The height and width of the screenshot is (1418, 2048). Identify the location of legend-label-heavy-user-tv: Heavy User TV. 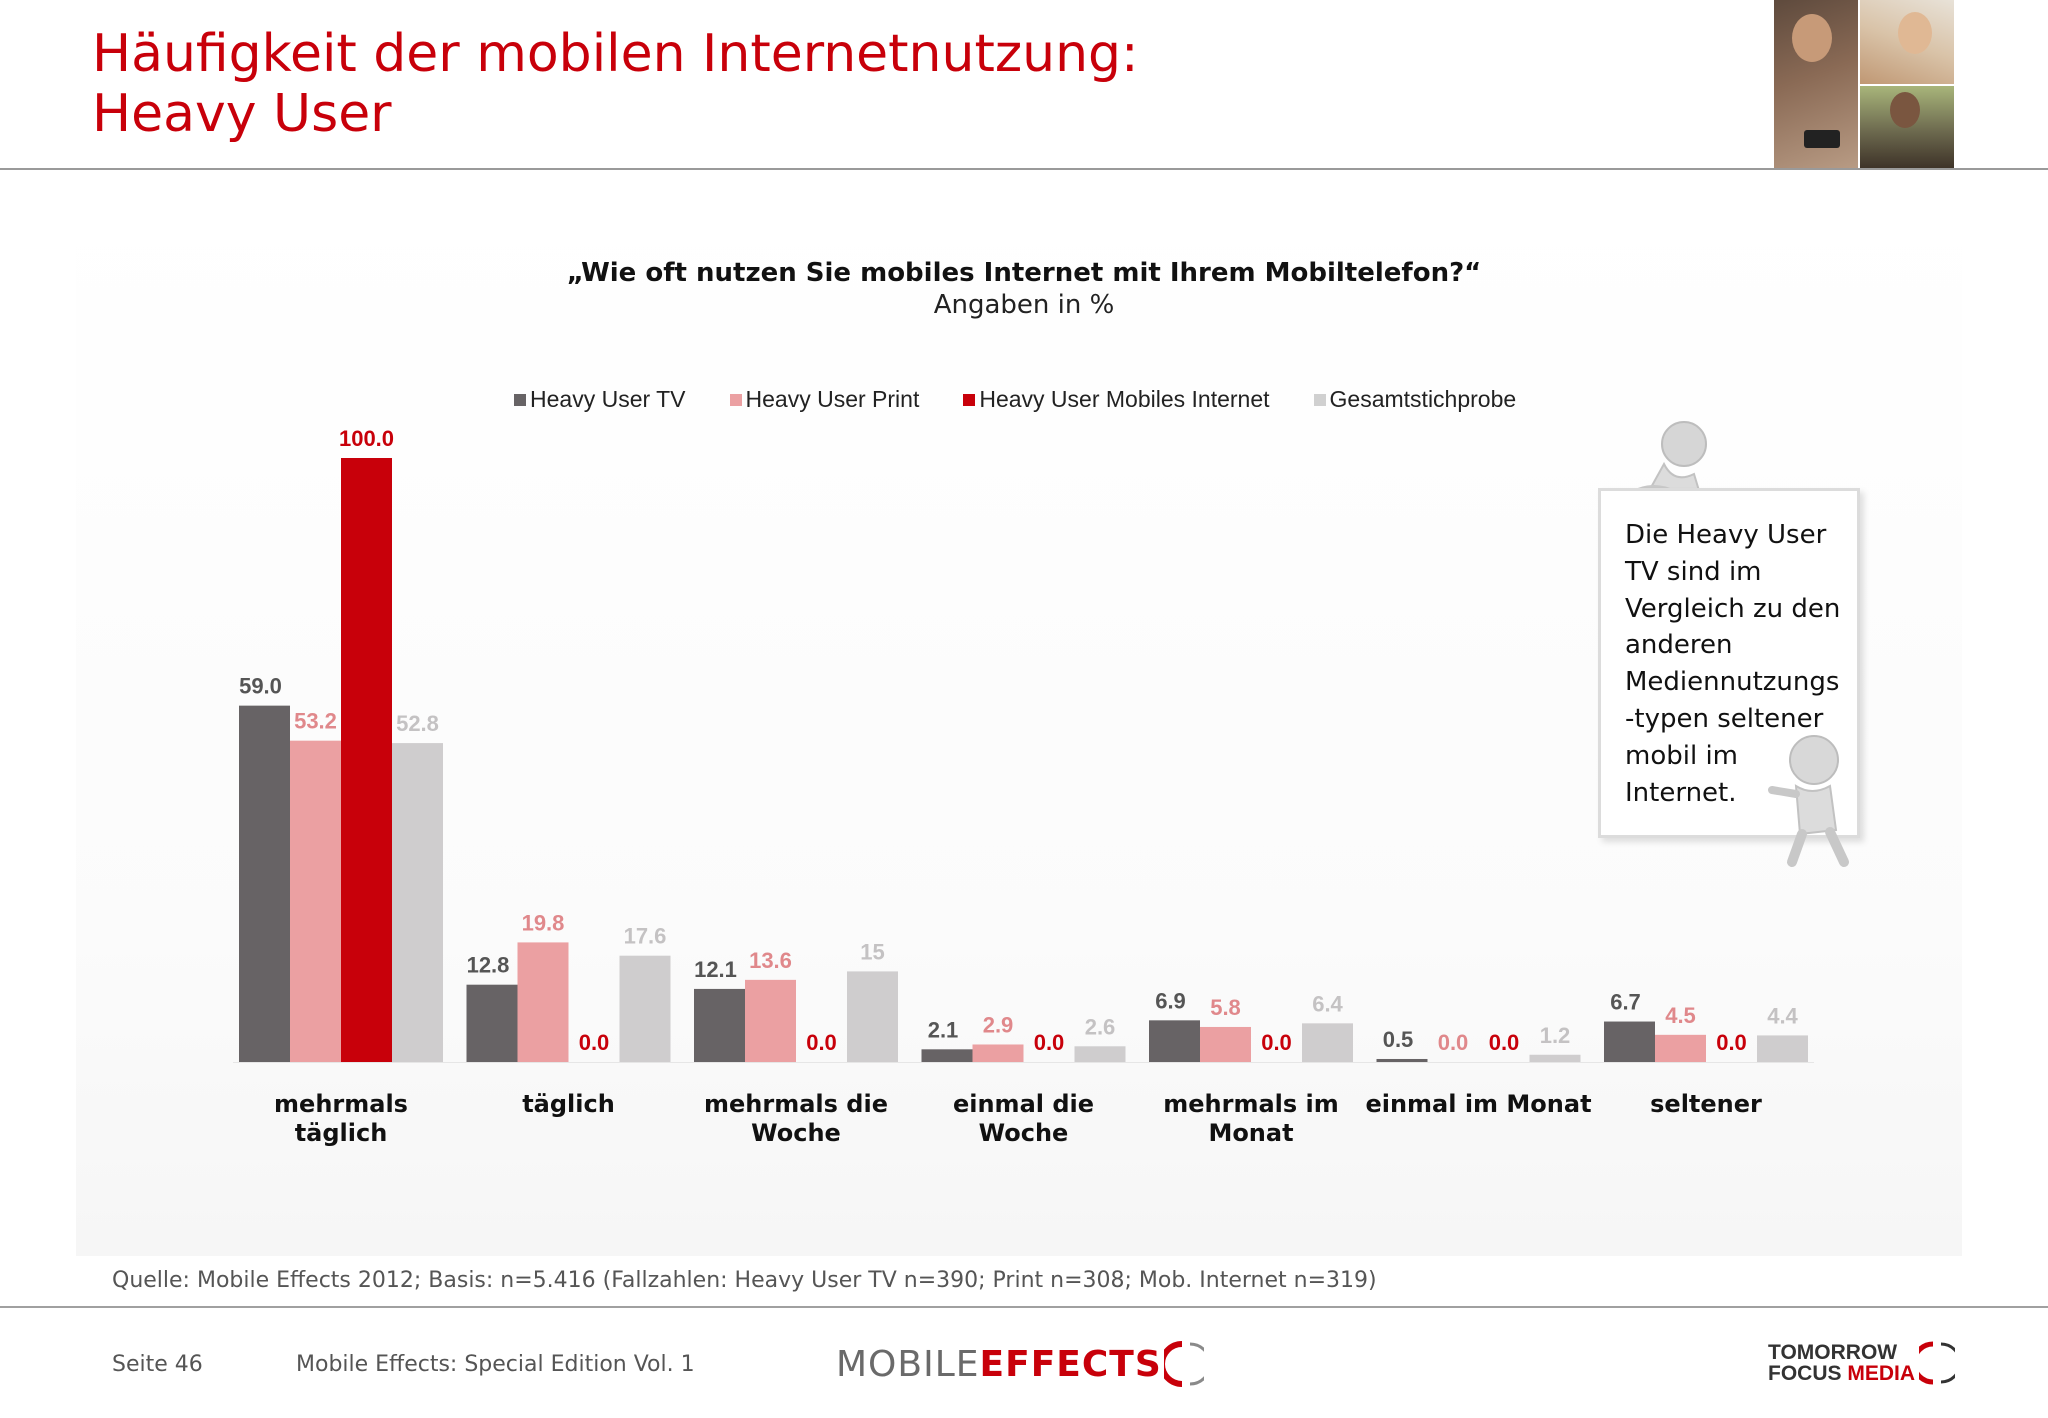
(608, 399).